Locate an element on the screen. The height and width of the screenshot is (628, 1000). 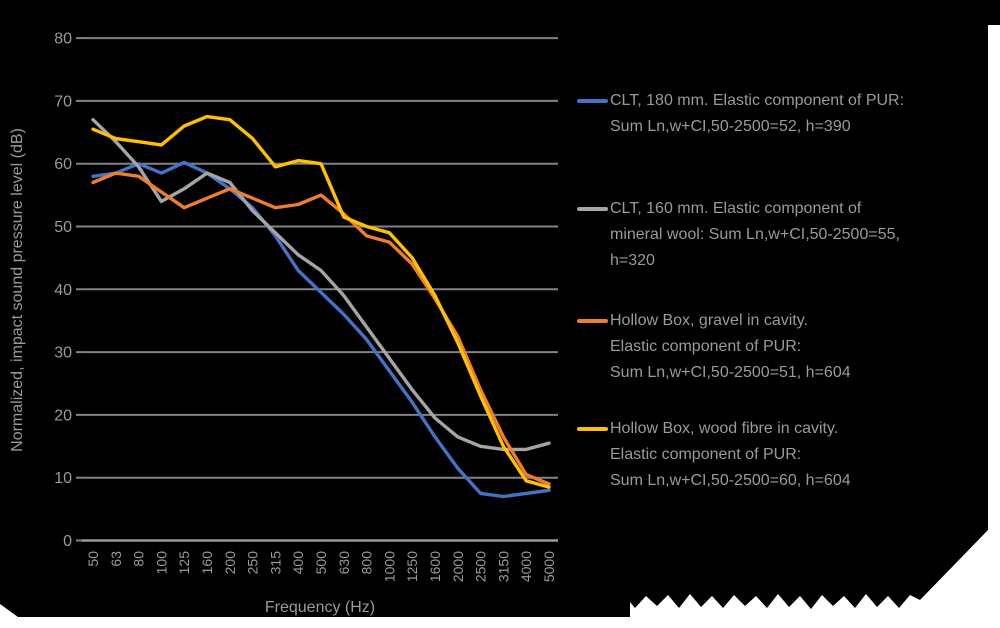
x-tick-label: 4000 is located at coordinates (526, 566).